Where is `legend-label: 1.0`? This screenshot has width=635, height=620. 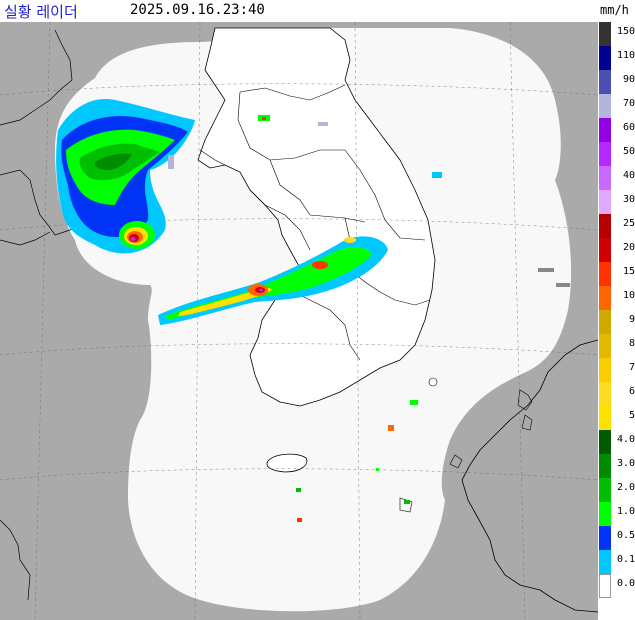 legend-label: 1.0 is located at coordinates (625, 511).